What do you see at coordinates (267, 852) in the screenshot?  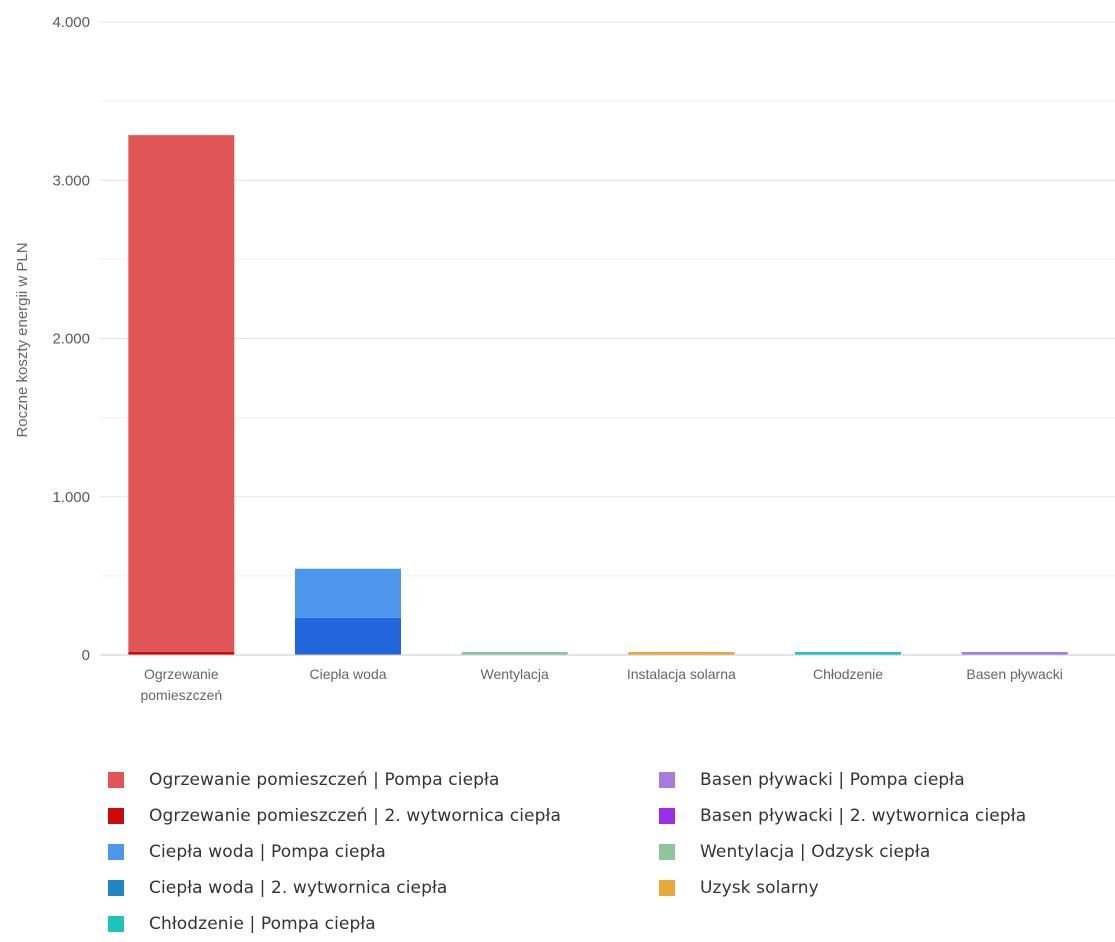 I see `legend-label: Ciepła woda | Pompa ciepła` at bounding box center [267, 852].